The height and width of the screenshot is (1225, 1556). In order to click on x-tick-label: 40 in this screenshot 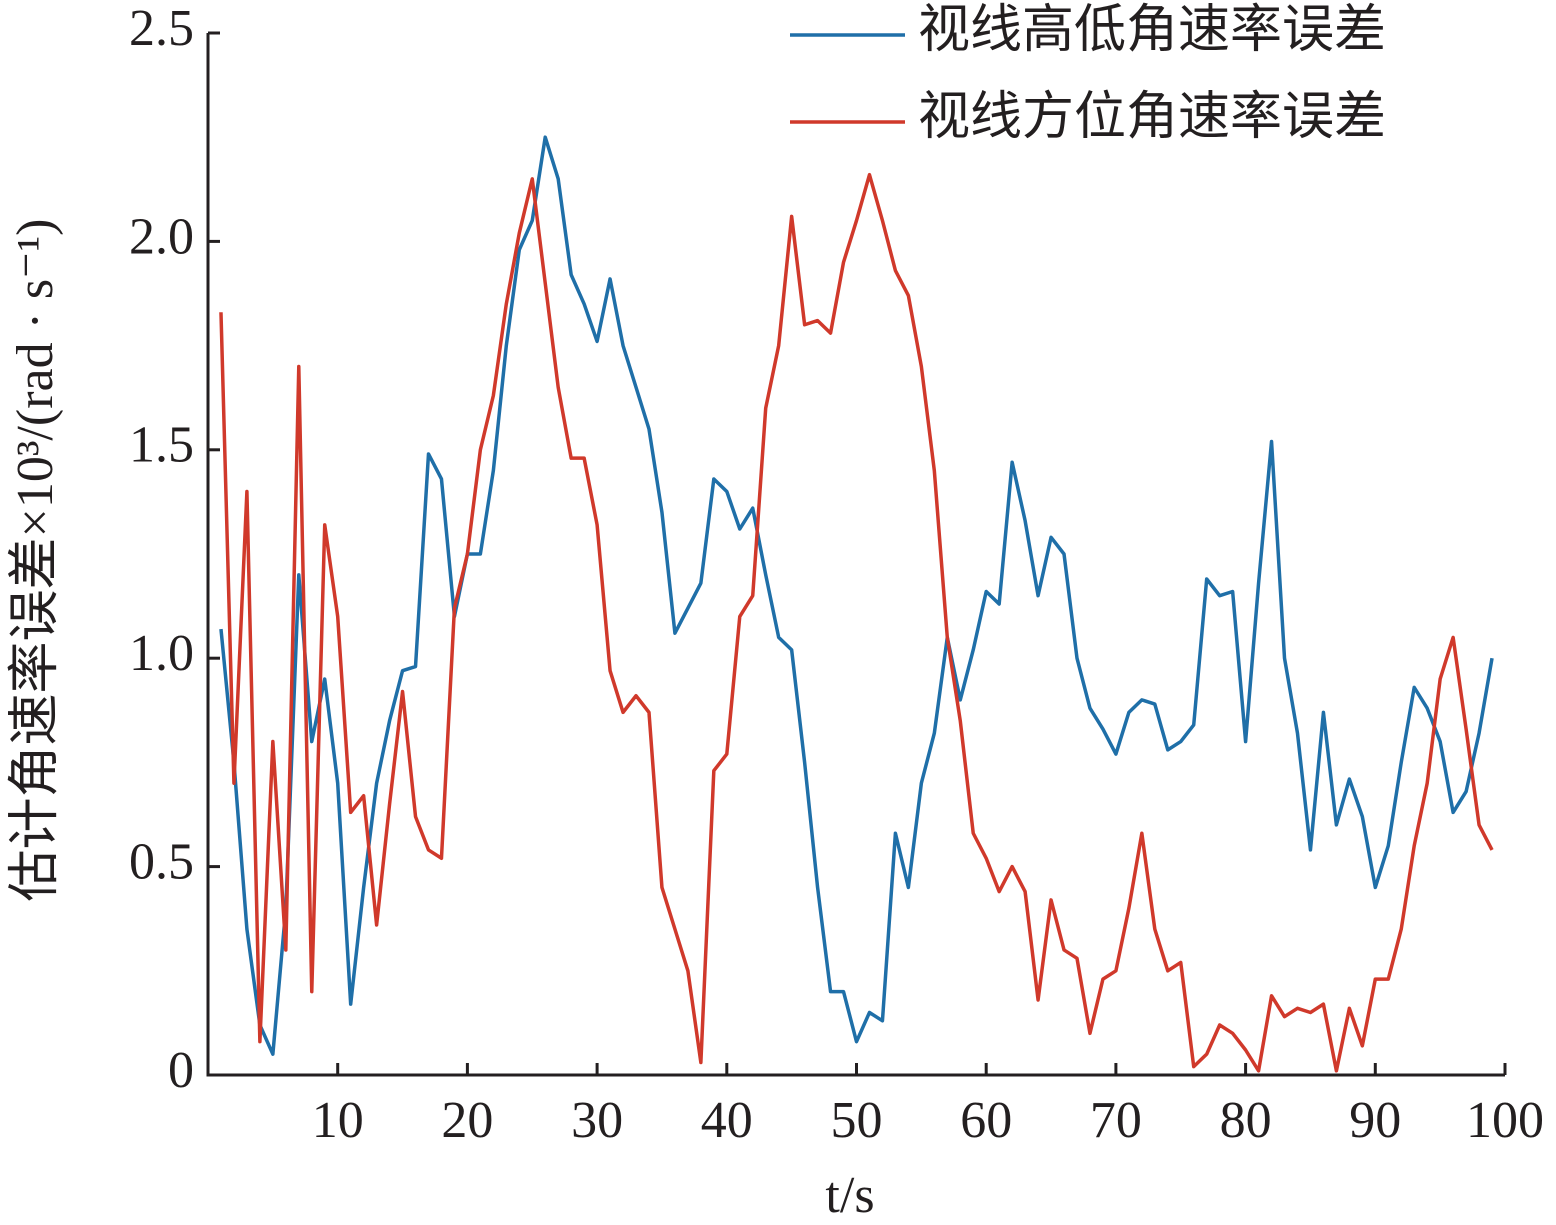, I will do `click(727, 1120)`.